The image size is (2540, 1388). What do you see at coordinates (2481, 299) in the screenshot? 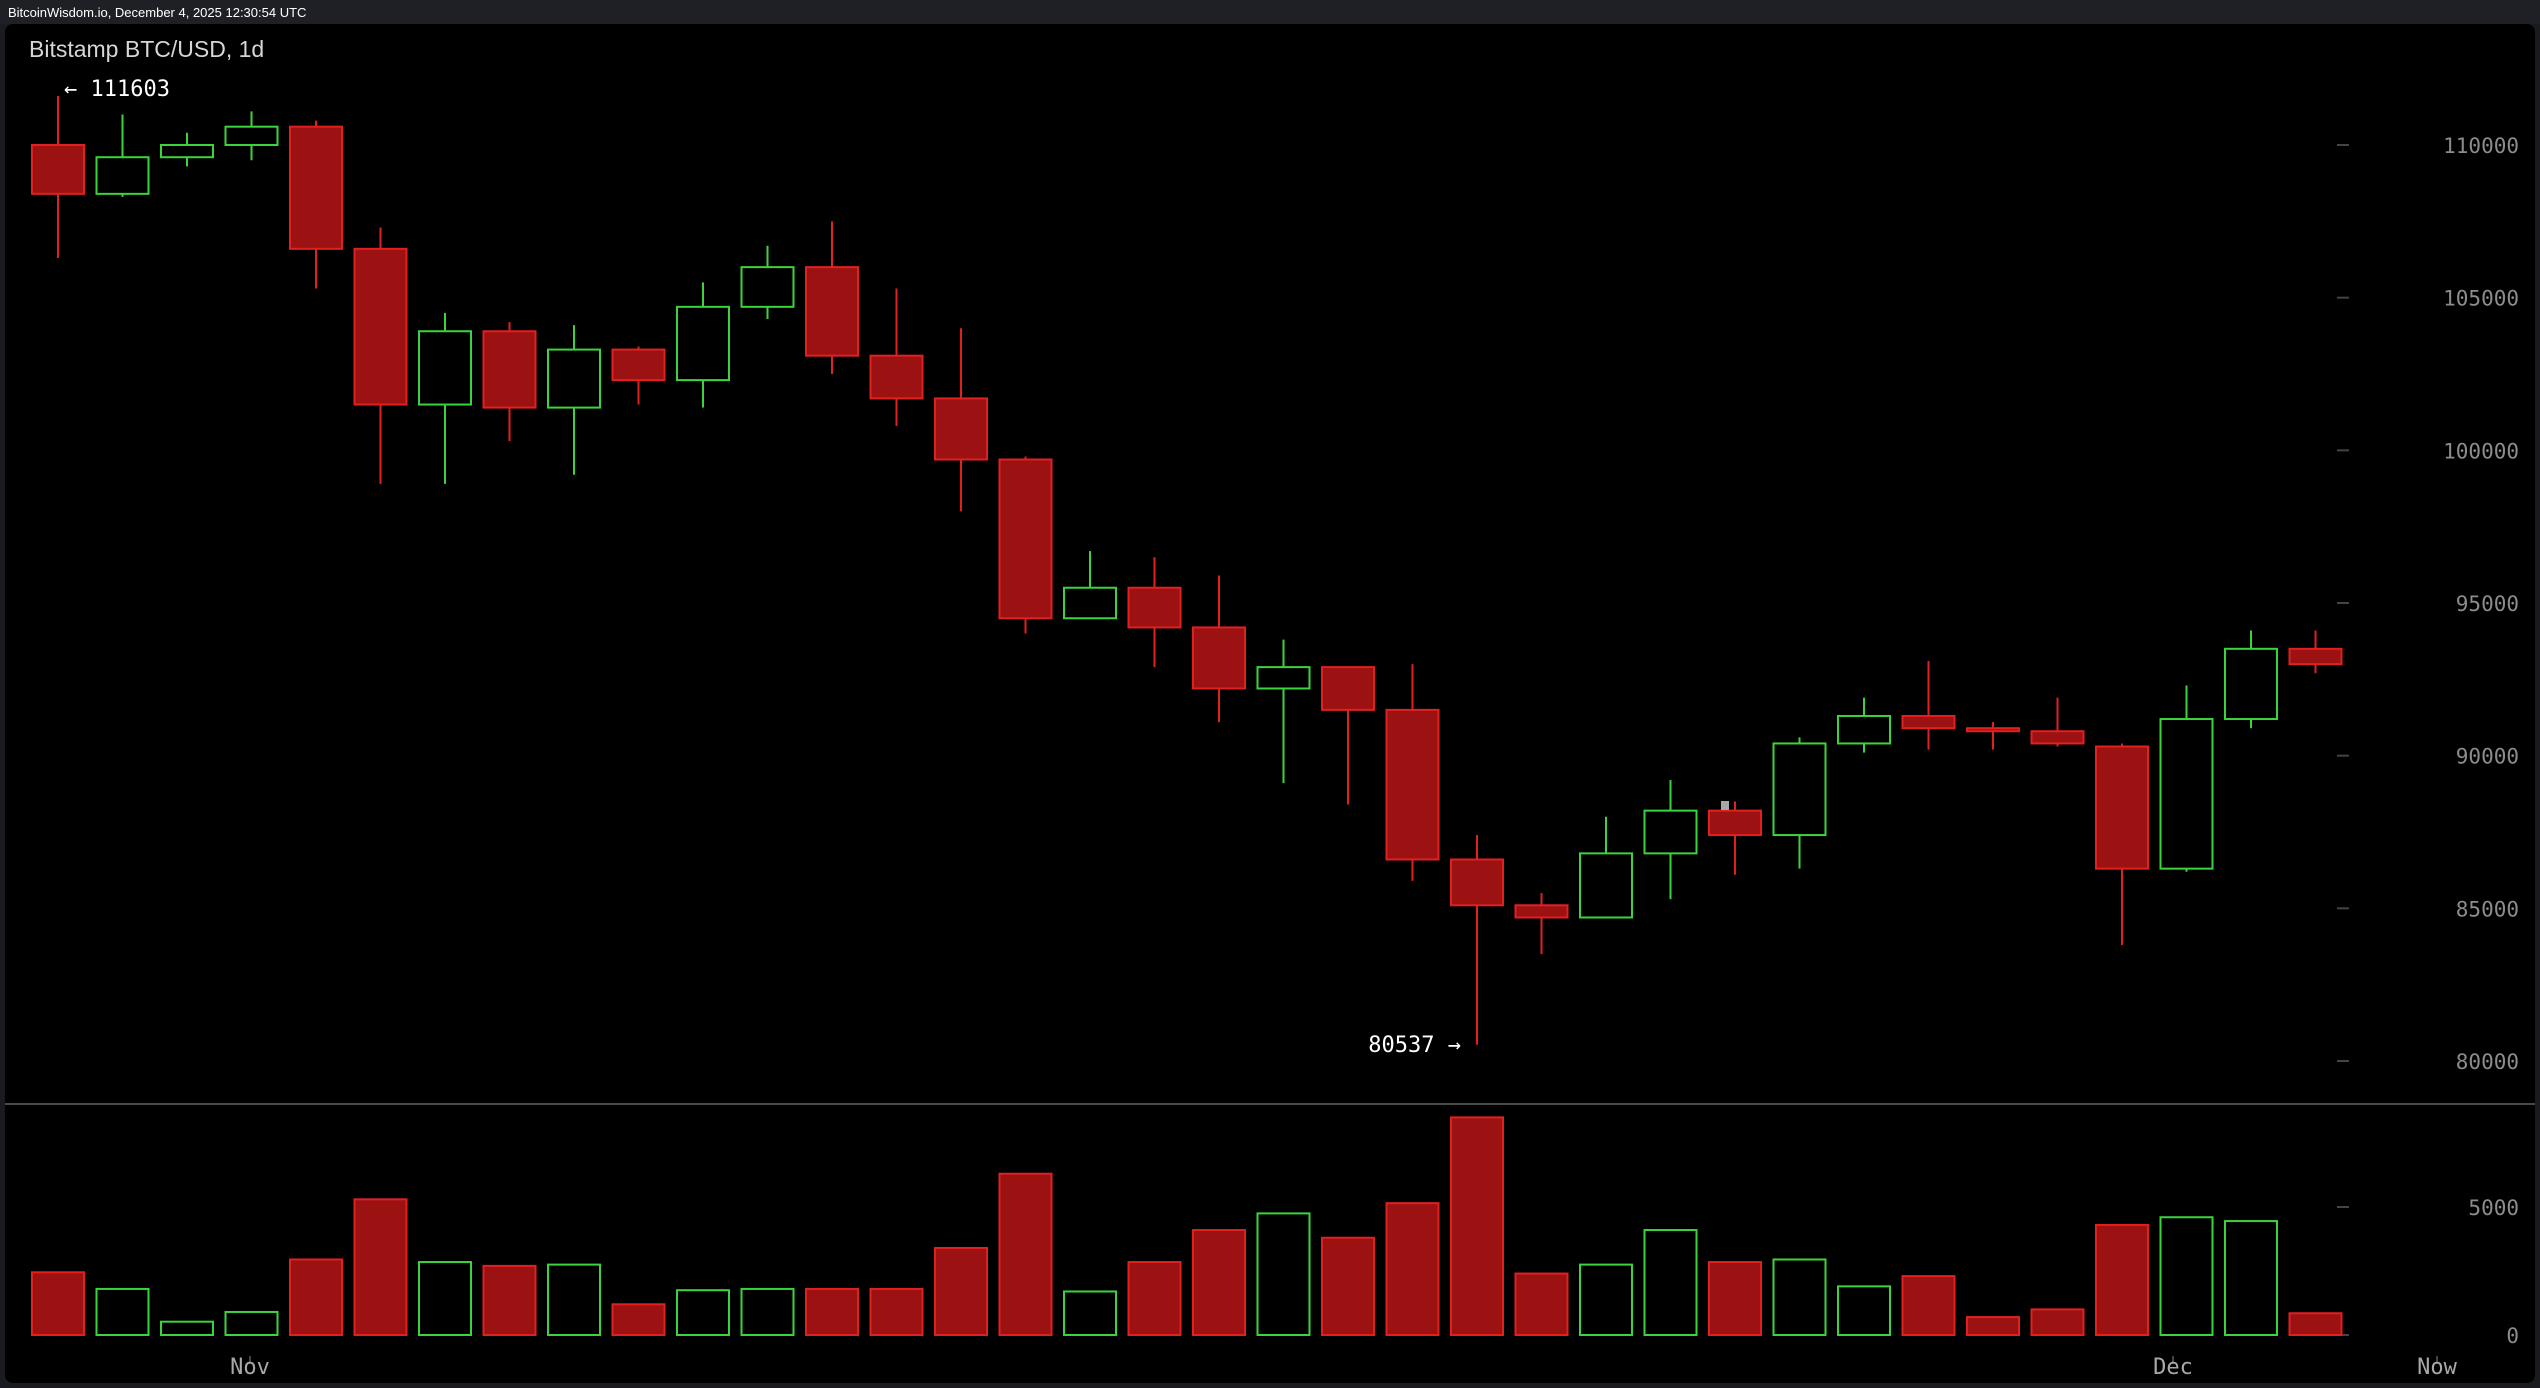
I see `price-tick-label: 105000` at bounding box center [2481, 299].